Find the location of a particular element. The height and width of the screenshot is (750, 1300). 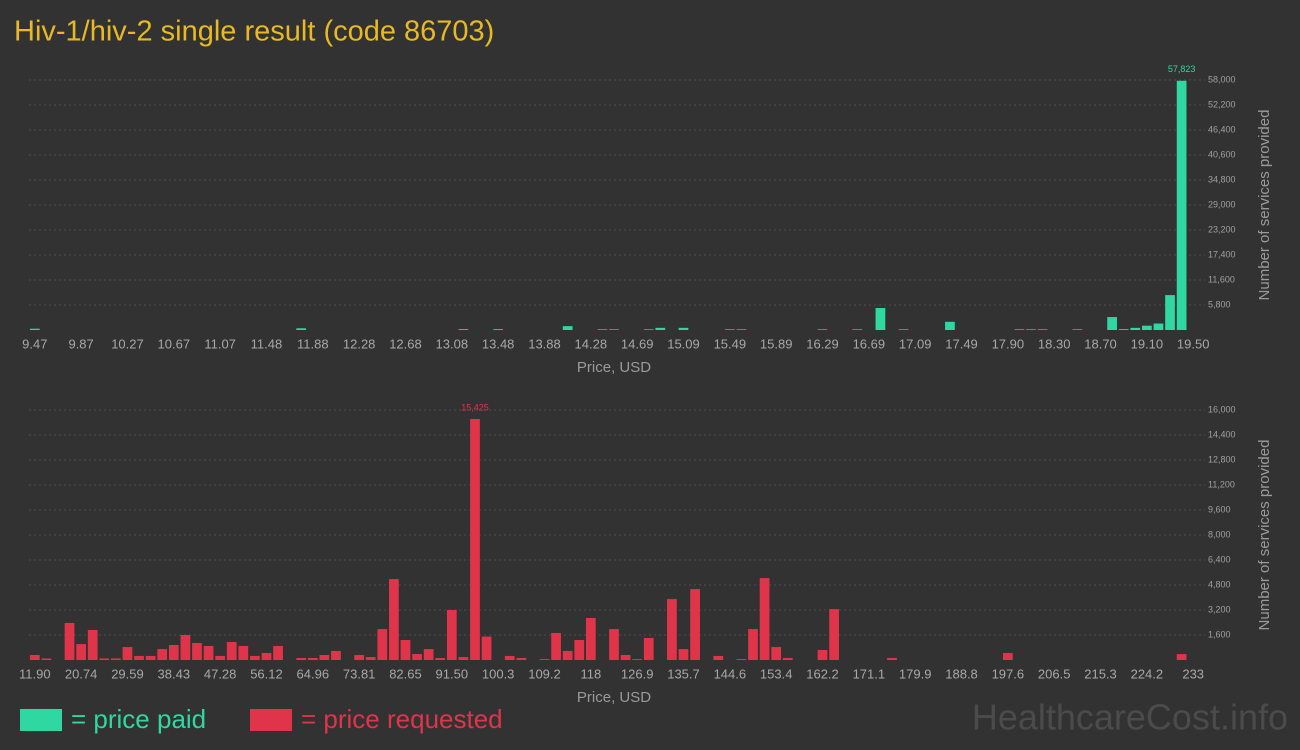

x-tick-label: 16.29 is located at coordinates (822, 343).